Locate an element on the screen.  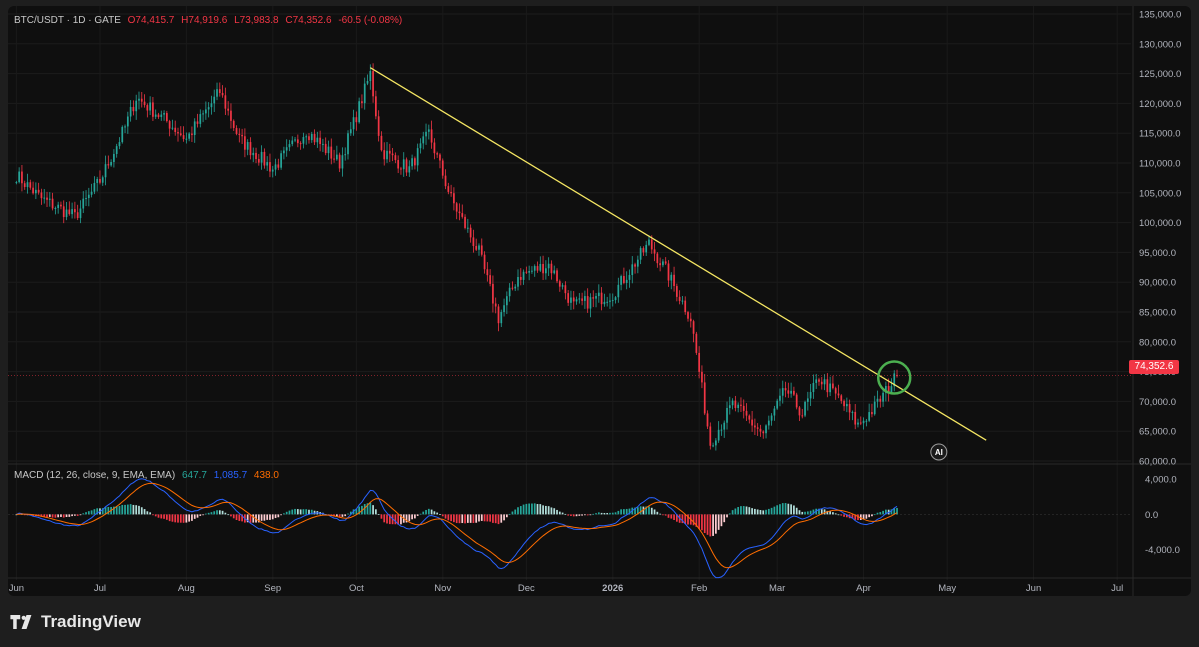
time-tick-label: Feb is located at coordinates (699, 588).